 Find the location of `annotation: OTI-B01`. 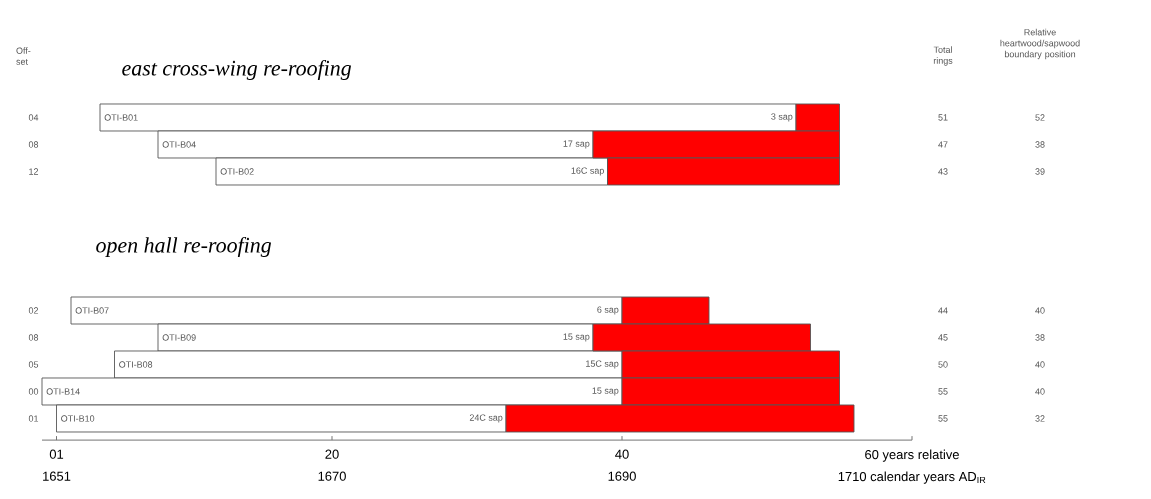

annotation: OTI-B01 is located at coordinates (121, 117).